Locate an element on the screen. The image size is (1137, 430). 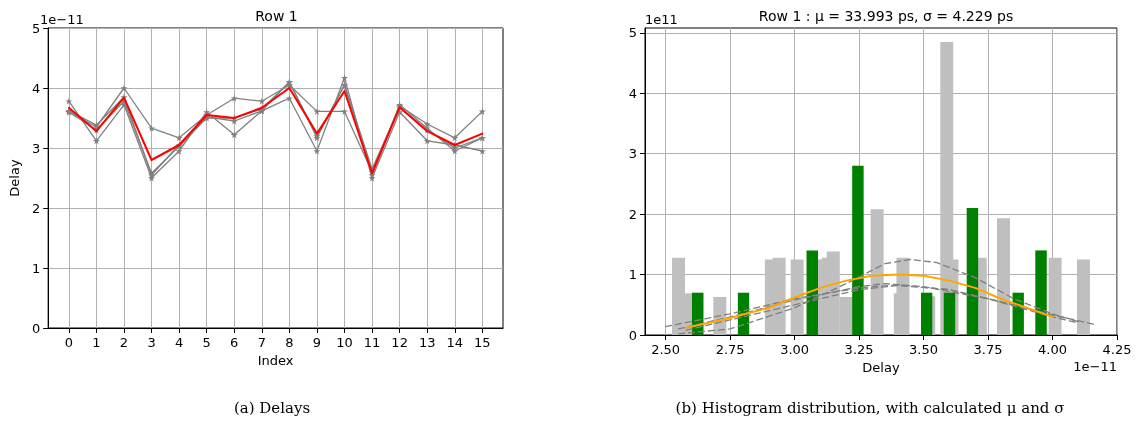
x-tick-label: 2.75 is located at coordinates (730, 349).